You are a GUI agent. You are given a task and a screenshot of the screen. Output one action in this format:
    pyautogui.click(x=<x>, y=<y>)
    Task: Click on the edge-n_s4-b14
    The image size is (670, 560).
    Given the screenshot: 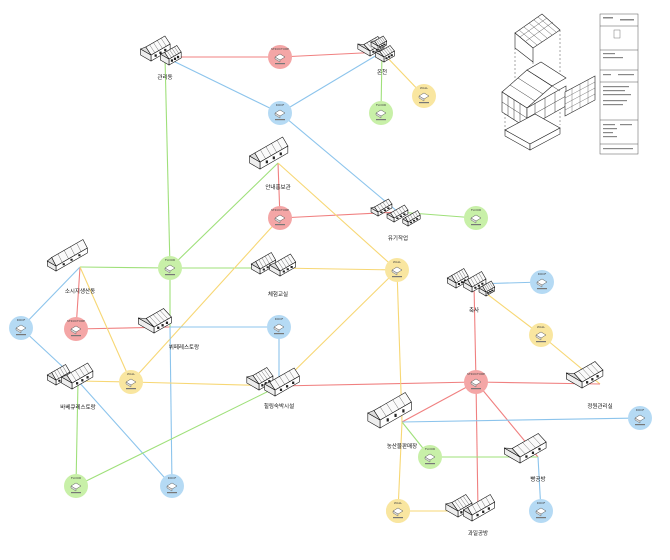 What is the action you would take?
    pyautogui.click(x=477, y=446)
    